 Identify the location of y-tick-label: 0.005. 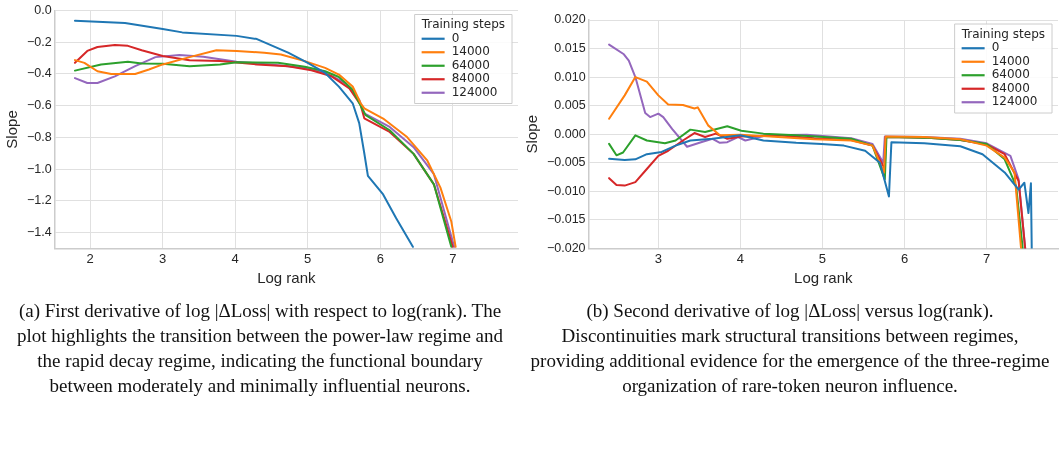
(570, 105).